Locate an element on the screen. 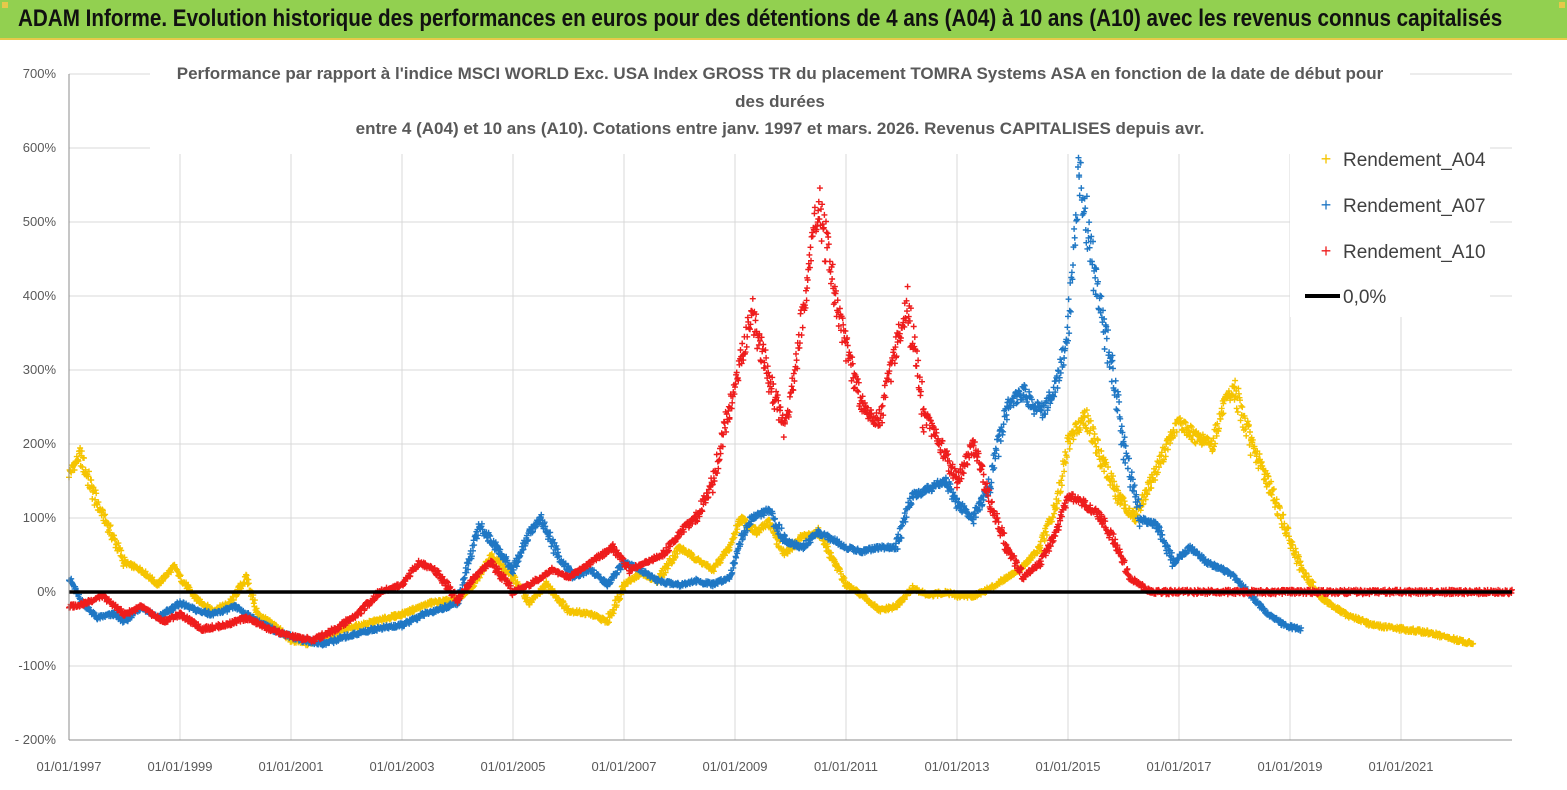  legend-label-a04: Rendement_A04 is located at coordinates (1414, 160).